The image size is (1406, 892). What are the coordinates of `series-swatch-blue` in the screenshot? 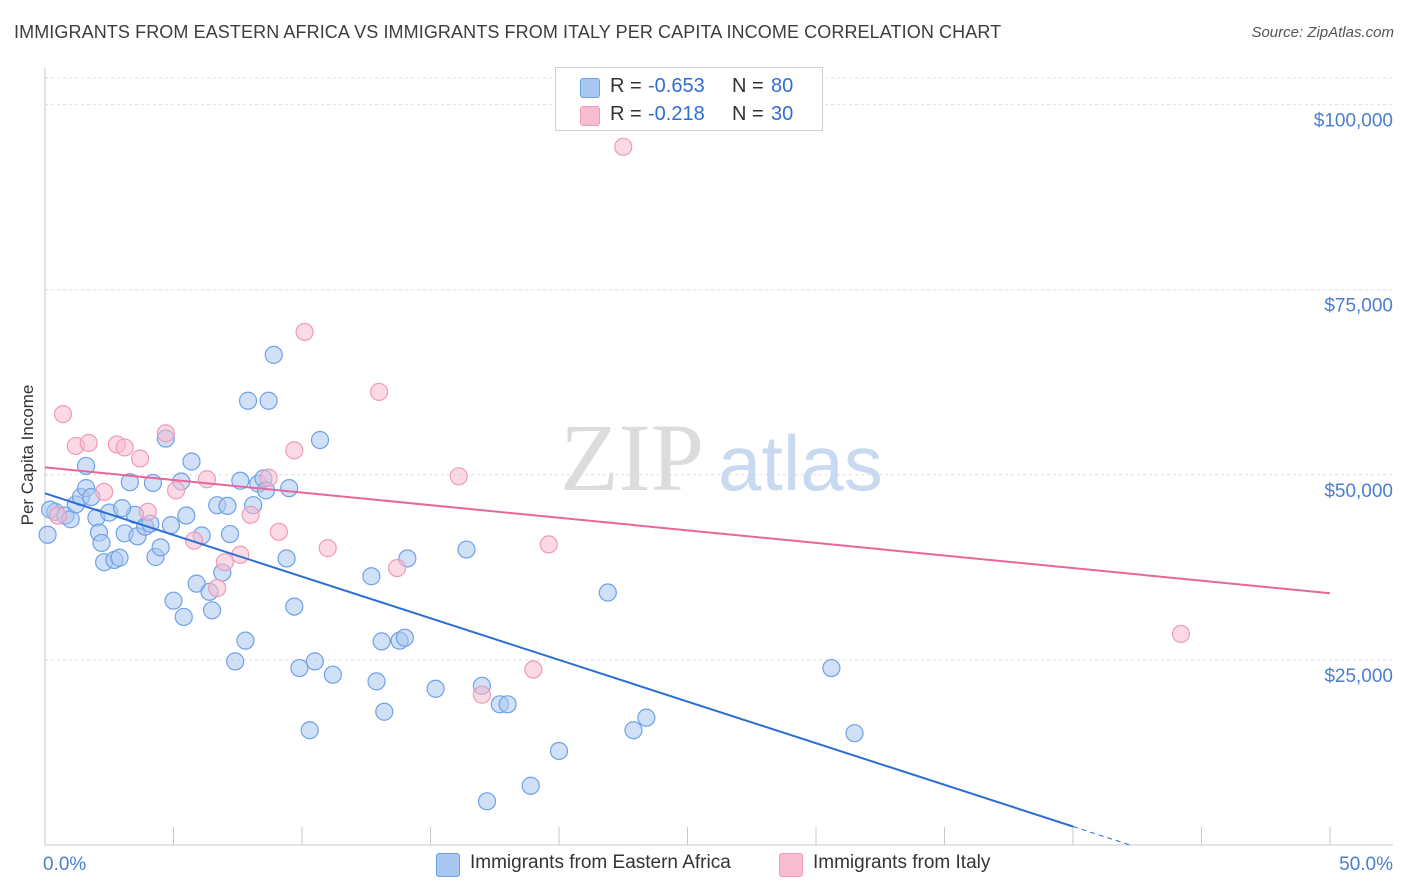 It's located at (448, 865).